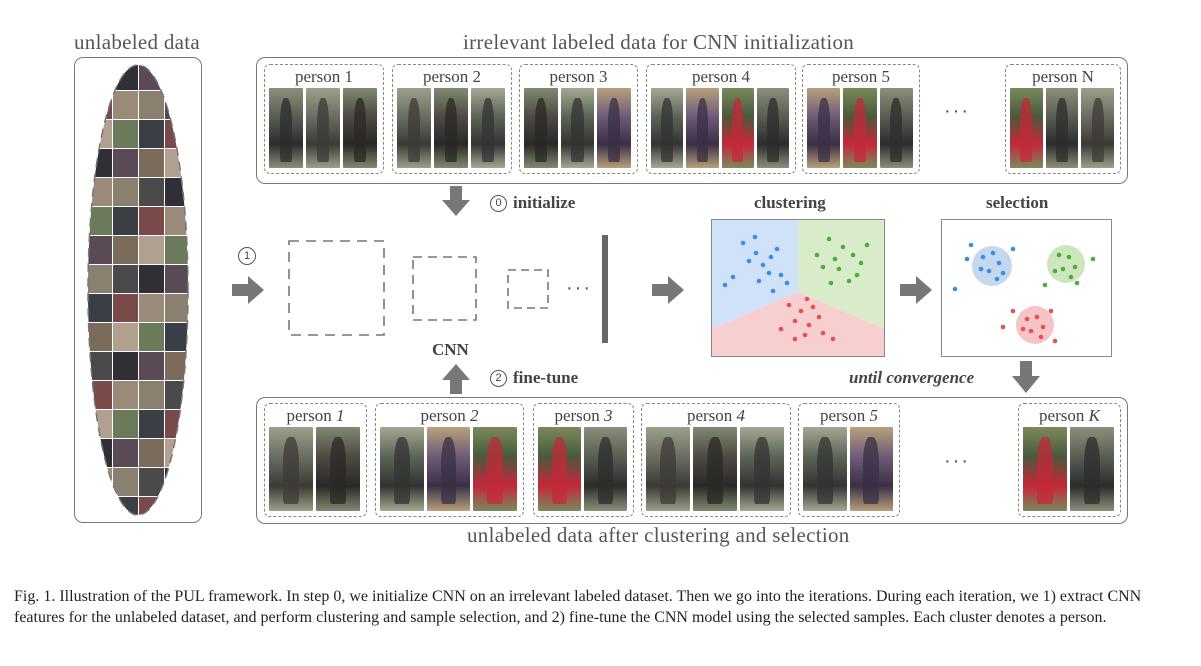  What do you see at coordinates (137, 42) in the screenshot?
I see `unlabeled-data-title: unlabeled data` at bounding box center [137, 42].